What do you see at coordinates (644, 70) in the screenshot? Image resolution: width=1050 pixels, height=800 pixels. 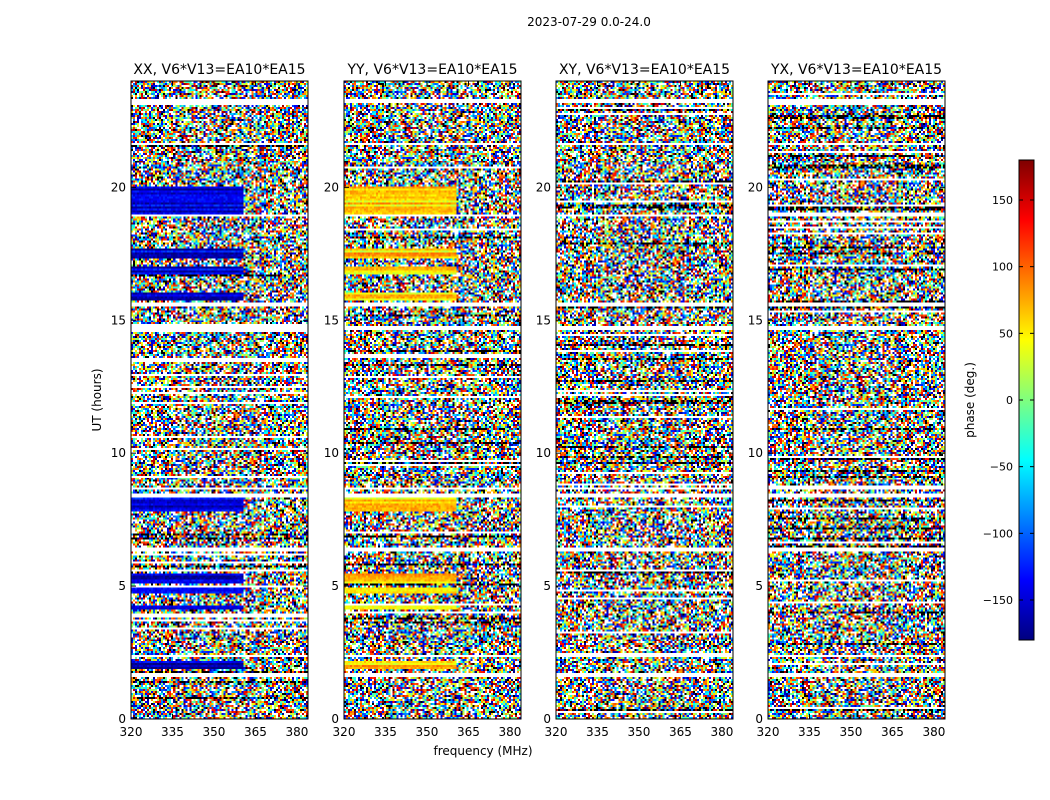 I see `panel-title-xy: XY, V6*V13=EA10*EA15` at bounding box center [644, 70].